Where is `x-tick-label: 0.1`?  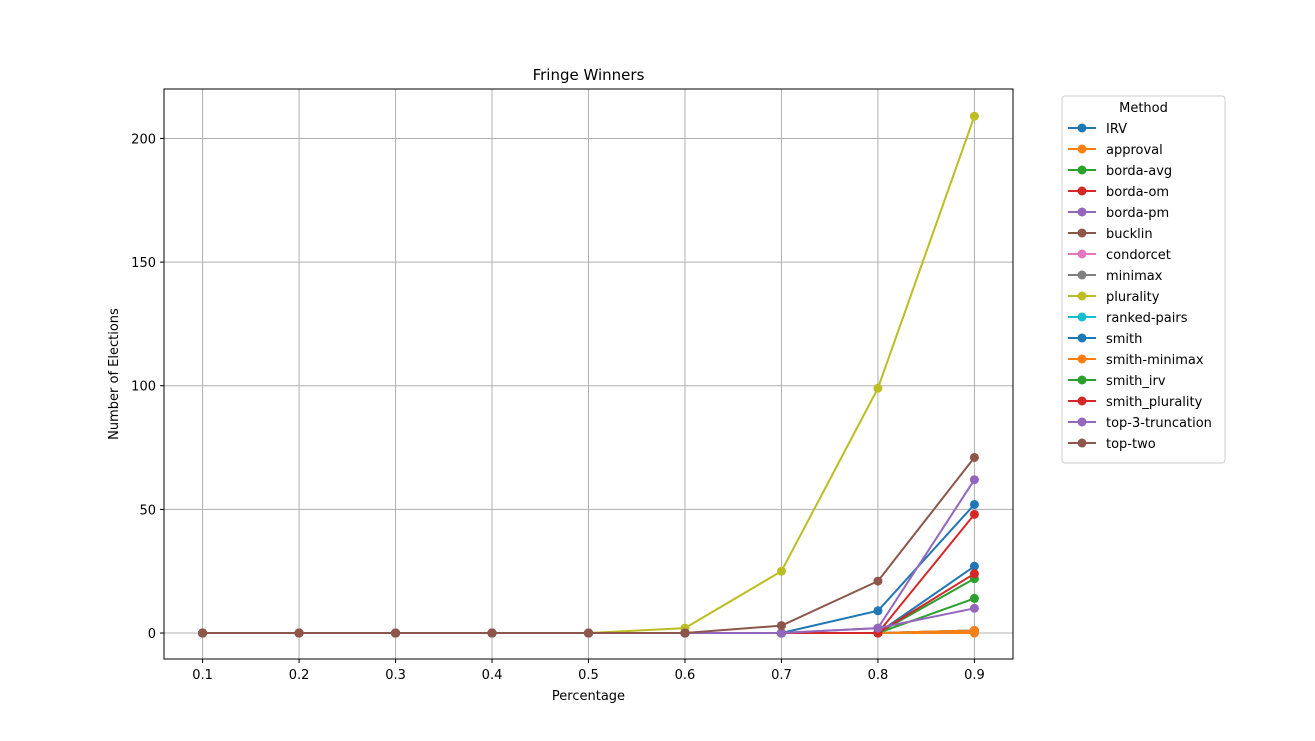 x-tick-label: 0.1 is located at coordinates (202, 675).